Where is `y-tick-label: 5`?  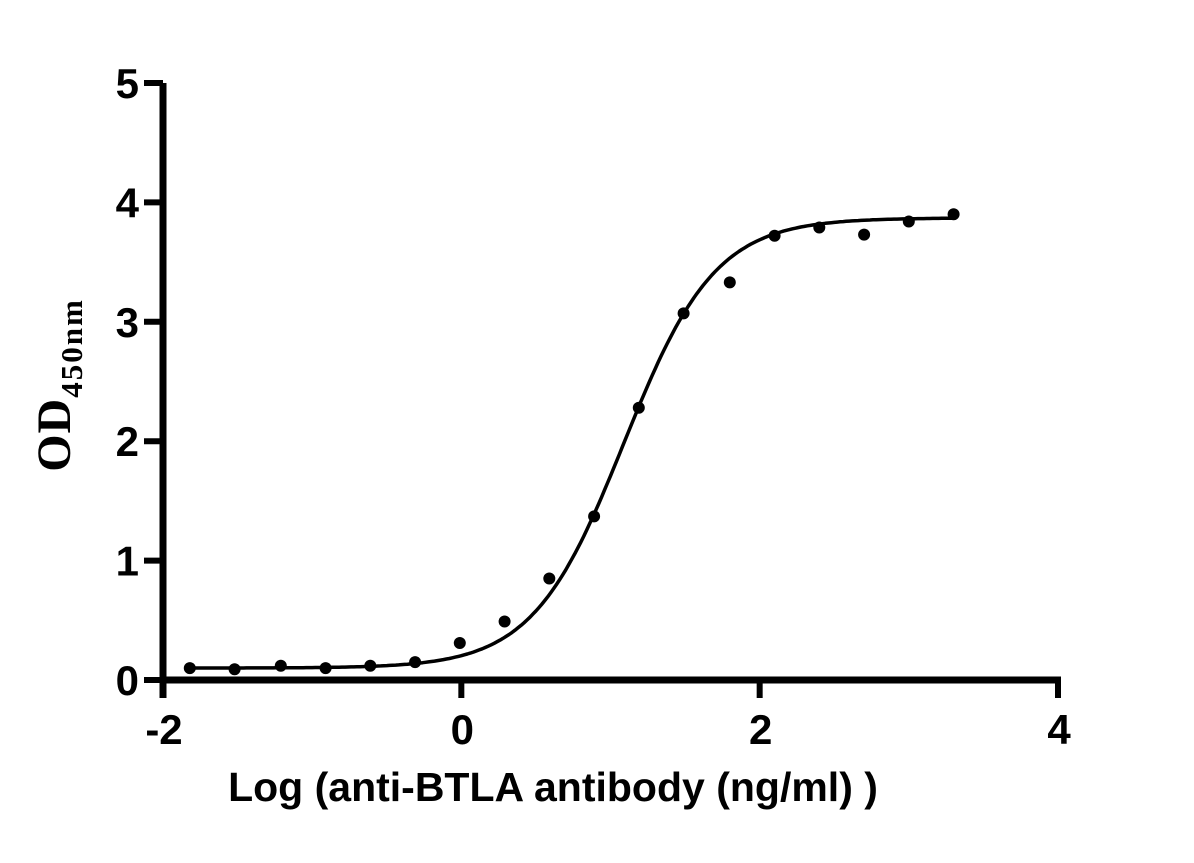
y-tick-label: 5 is located at coordinates (127, 83).